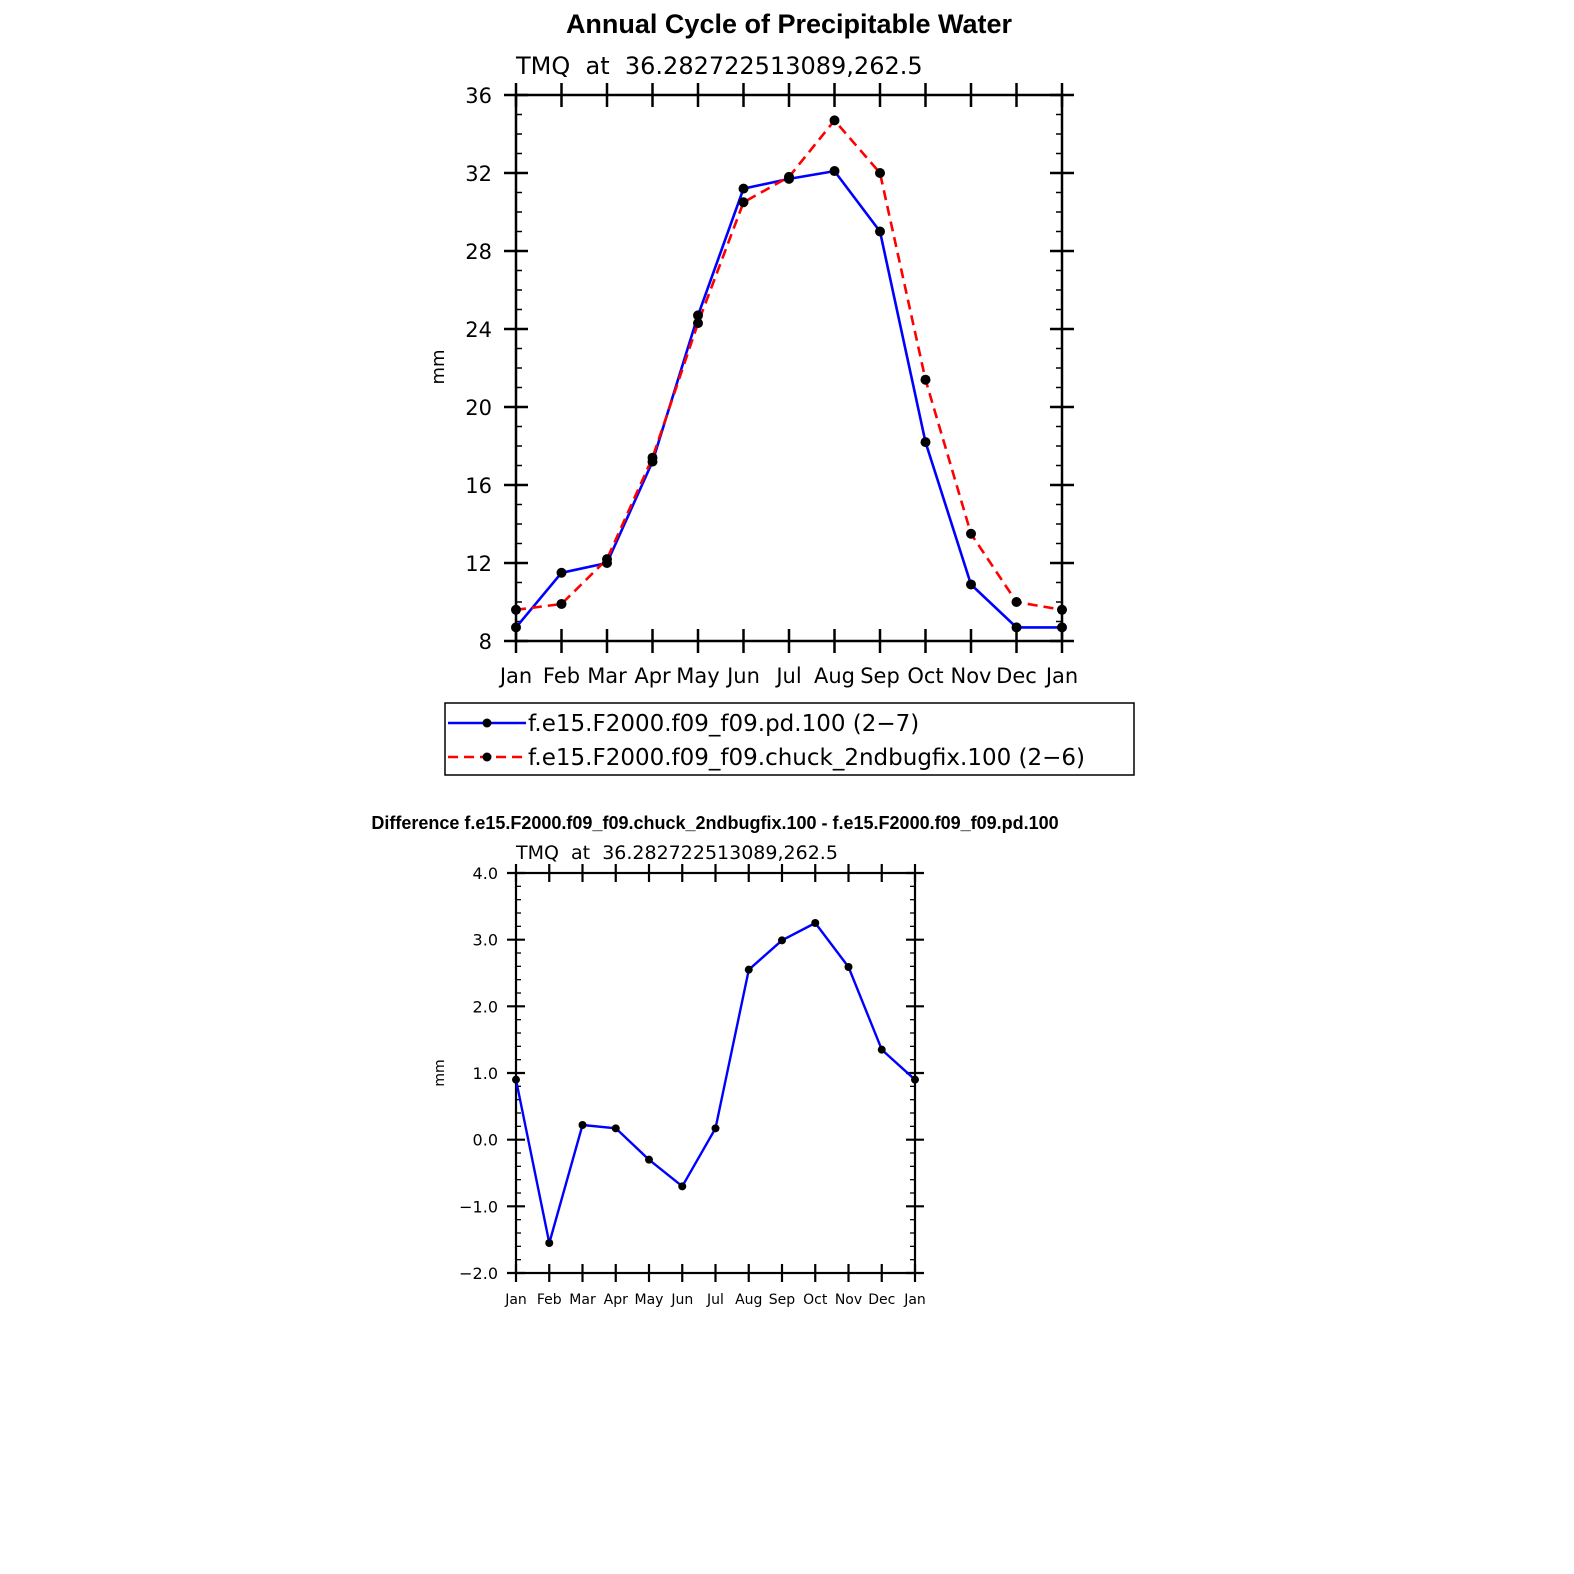 The width and height of the screenshot is (1574, 1574). I want to click on chart2-ytick-label: 2.0, so click(485, 1006).